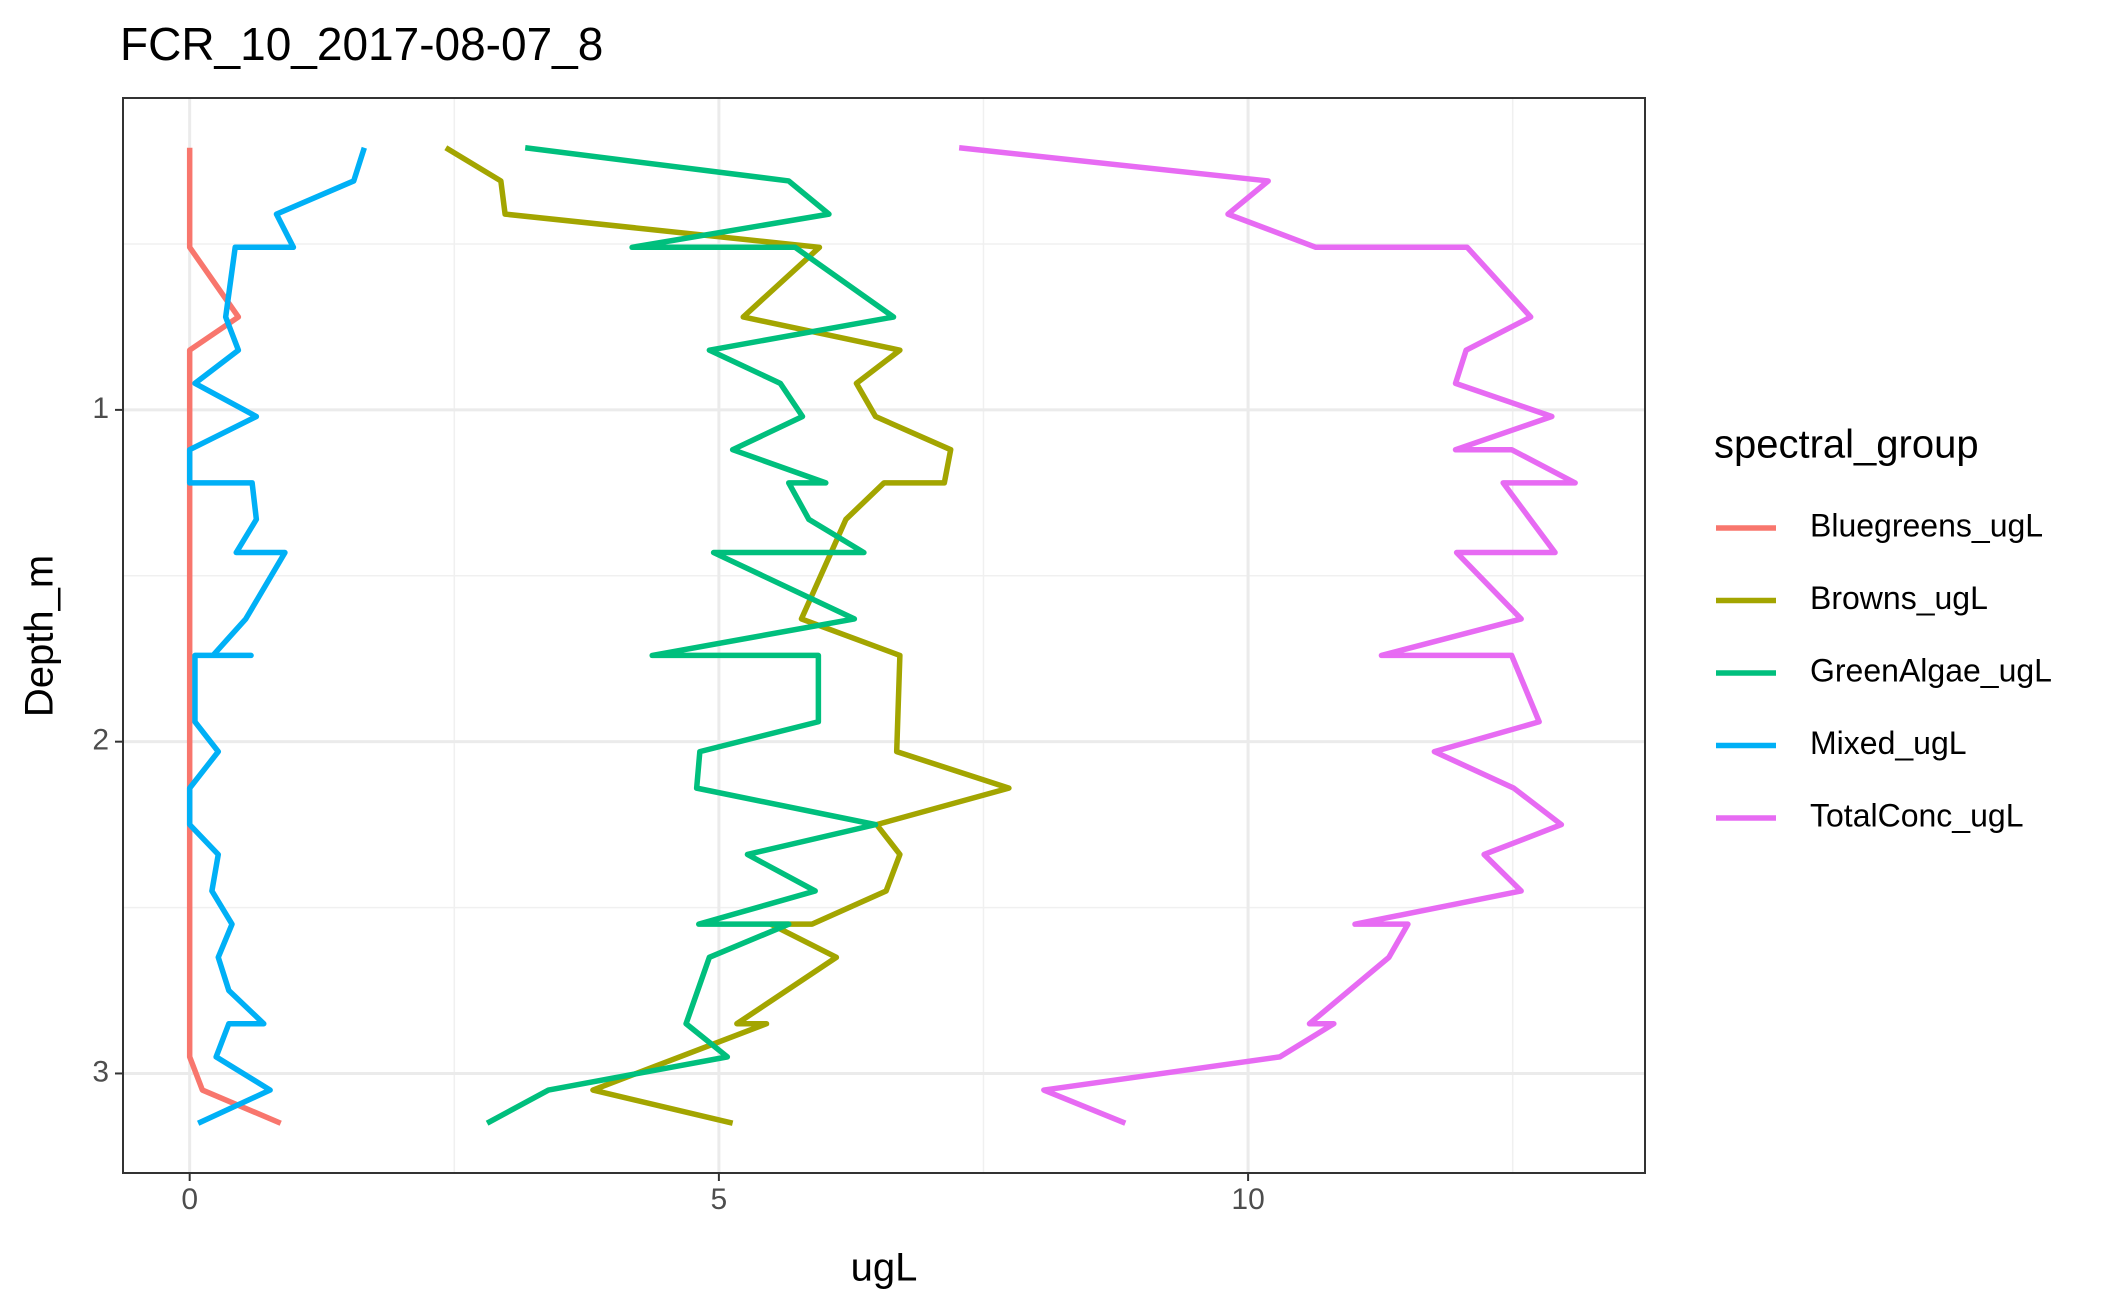 This screenshot has width=2115, height=1300. What do you see at coordinates (1916, 815) in the screenshot?
I see `legend-label: TotalConc_ugL` at bounding box center [1916, 815].